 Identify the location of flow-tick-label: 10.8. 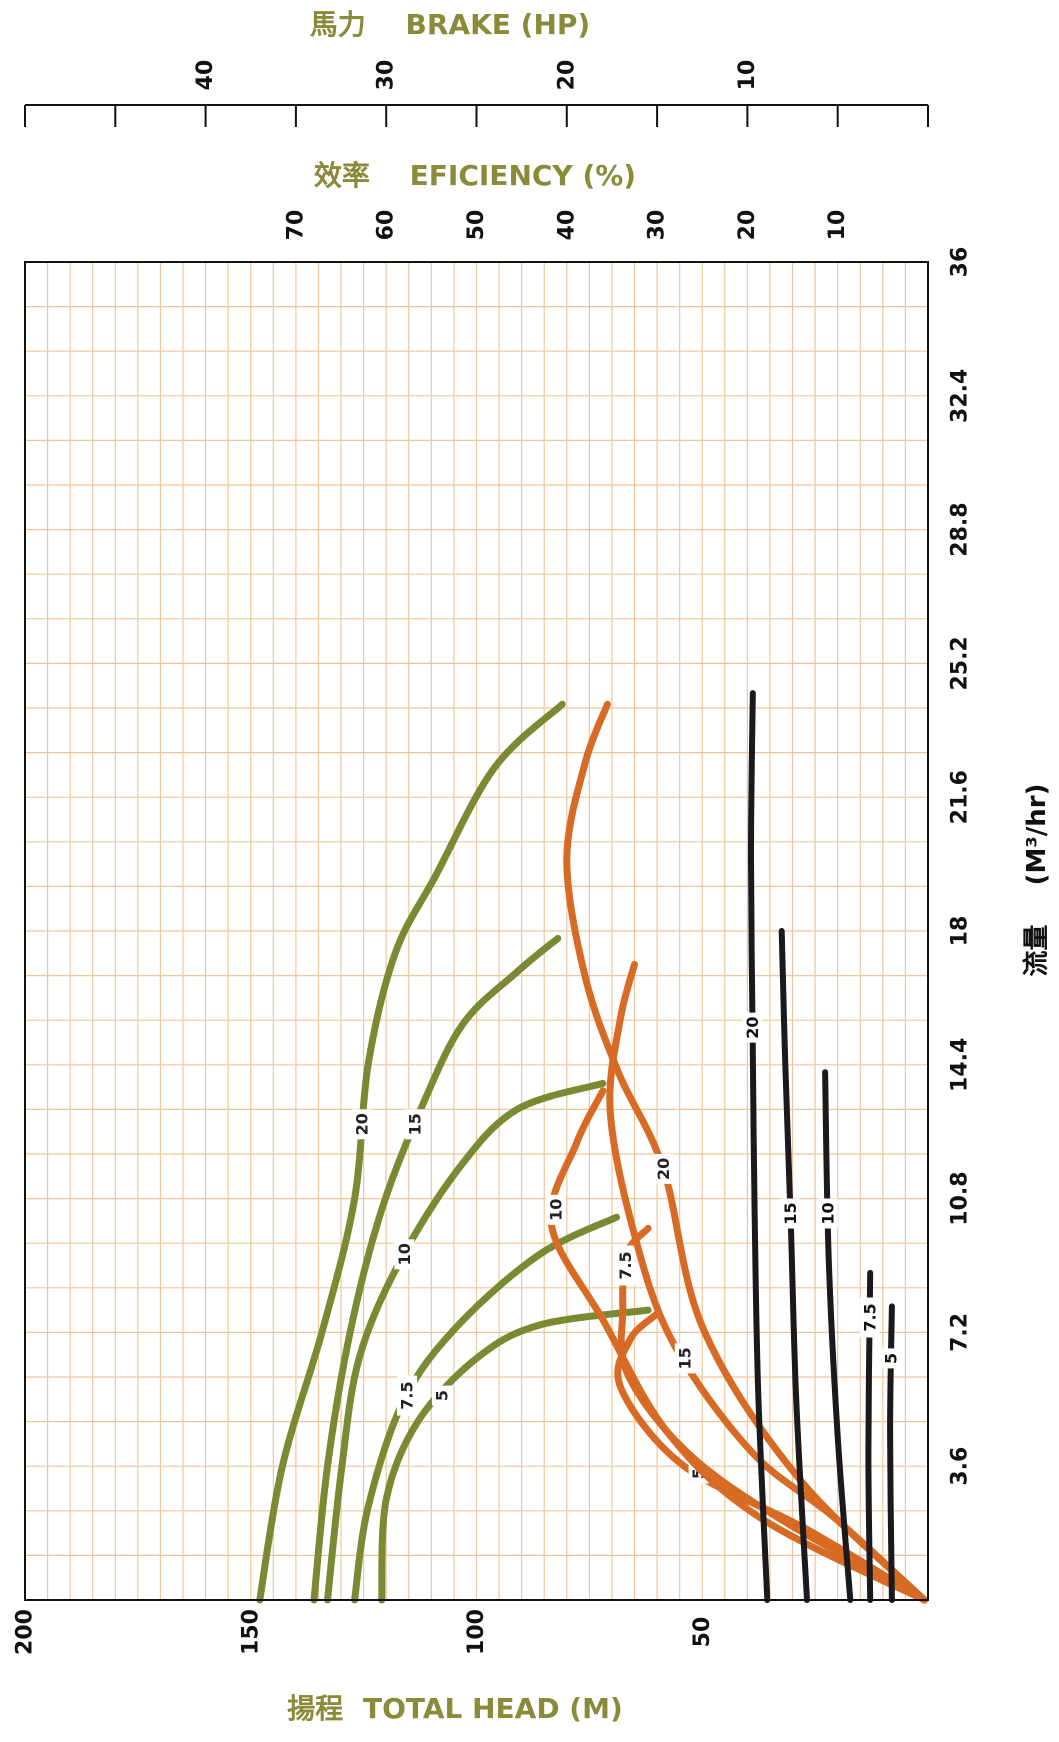
(960, 1198).